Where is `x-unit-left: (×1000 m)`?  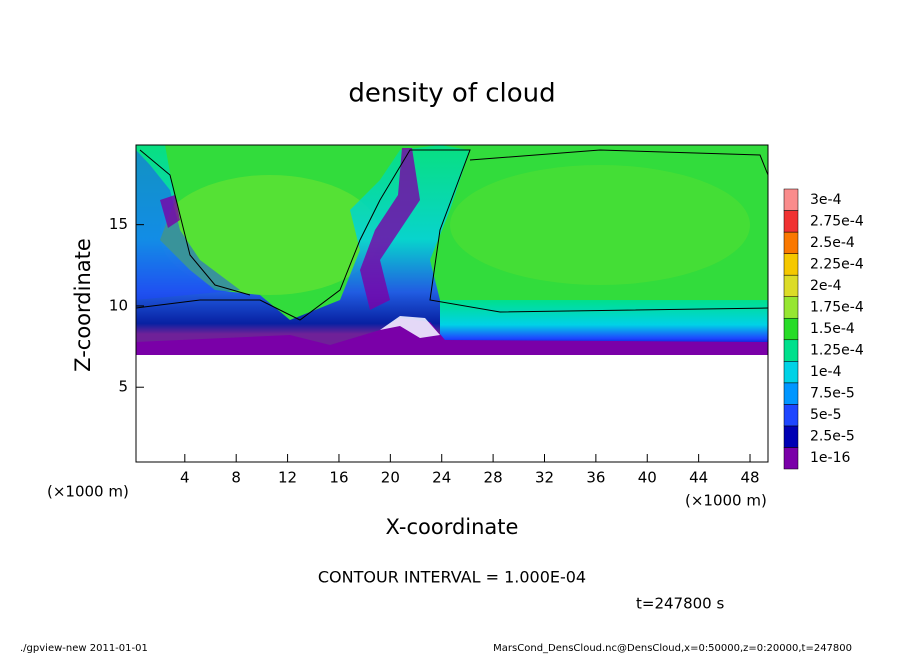
x-unit-left: (×1000 m) is located at coordinates (88, 492).